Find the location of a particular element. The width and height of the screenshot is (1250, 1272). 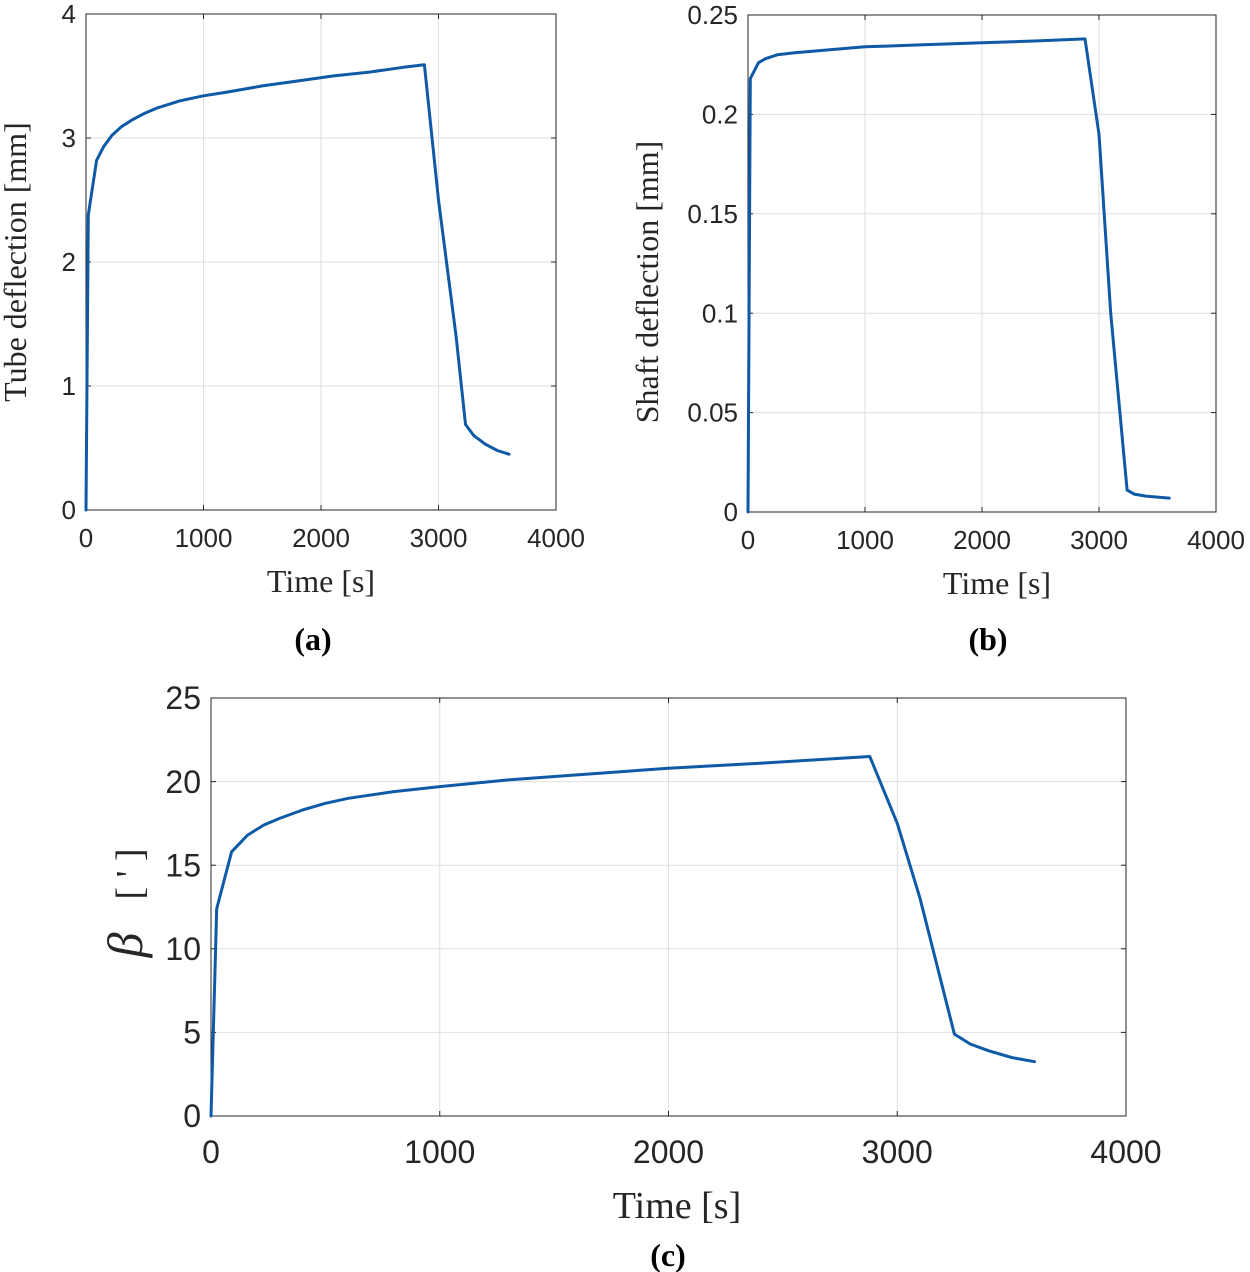

panel-b-grid is located at coordinates (982, 263).